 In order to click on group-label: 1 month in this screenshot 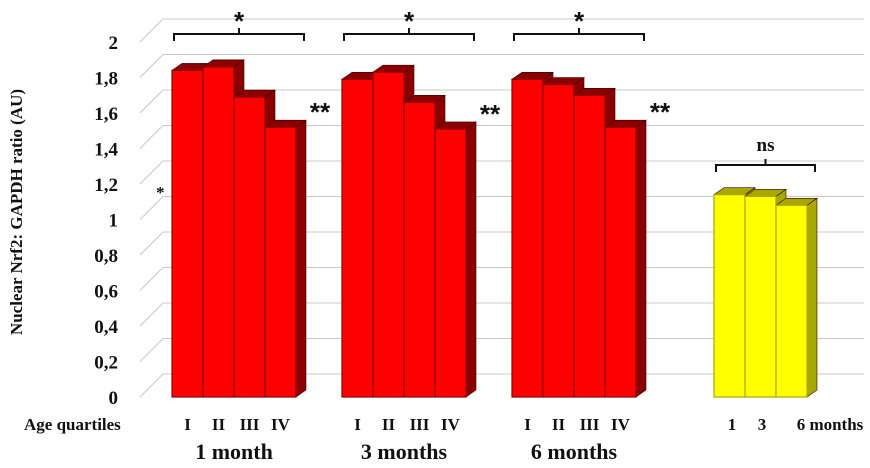, I will do `click(234, 451)`.